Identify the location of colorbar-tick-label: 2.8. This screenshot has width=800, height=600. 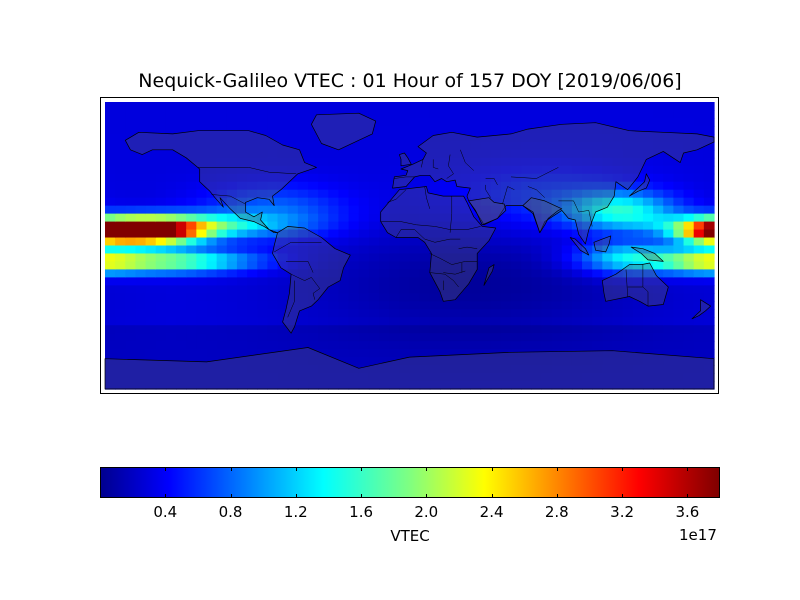
(556, 512).